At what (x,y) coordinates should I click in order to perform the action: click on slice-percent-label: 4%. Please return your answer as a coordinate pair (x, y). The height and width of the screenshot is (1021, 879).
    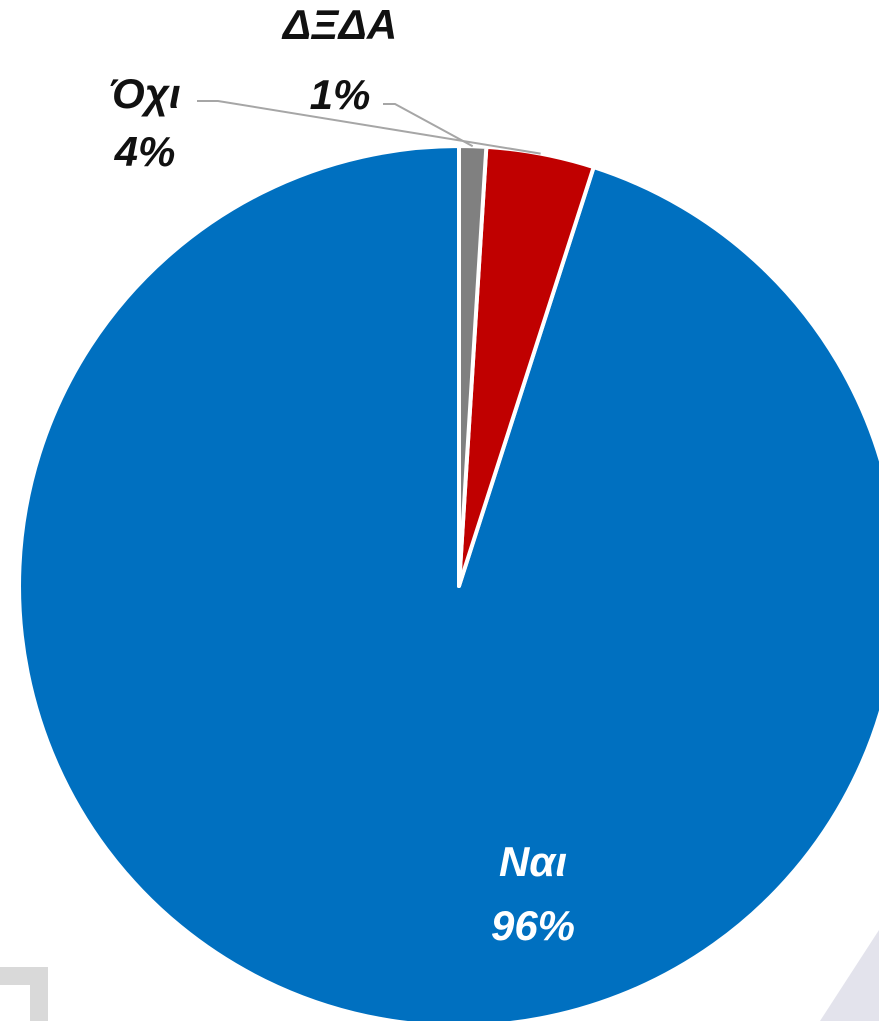
    Looking at the image, I should click on (145, 151).